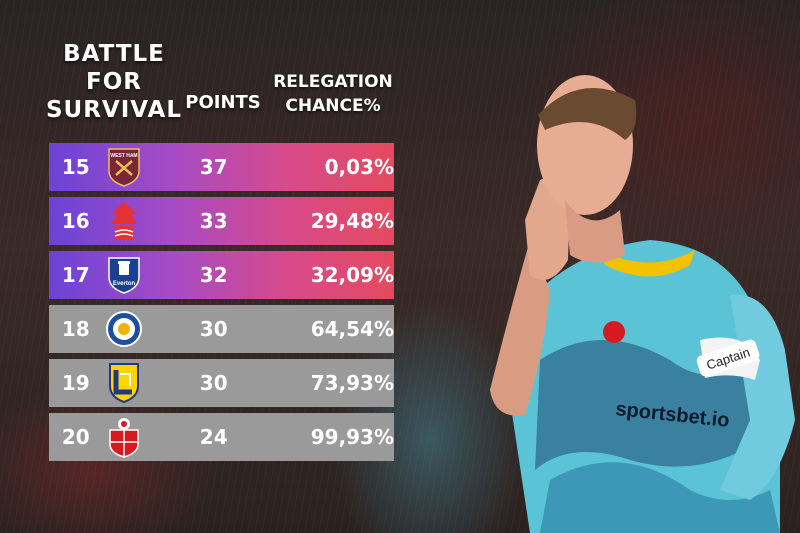  I want to click on points-cell: 24, so click(213, 437).